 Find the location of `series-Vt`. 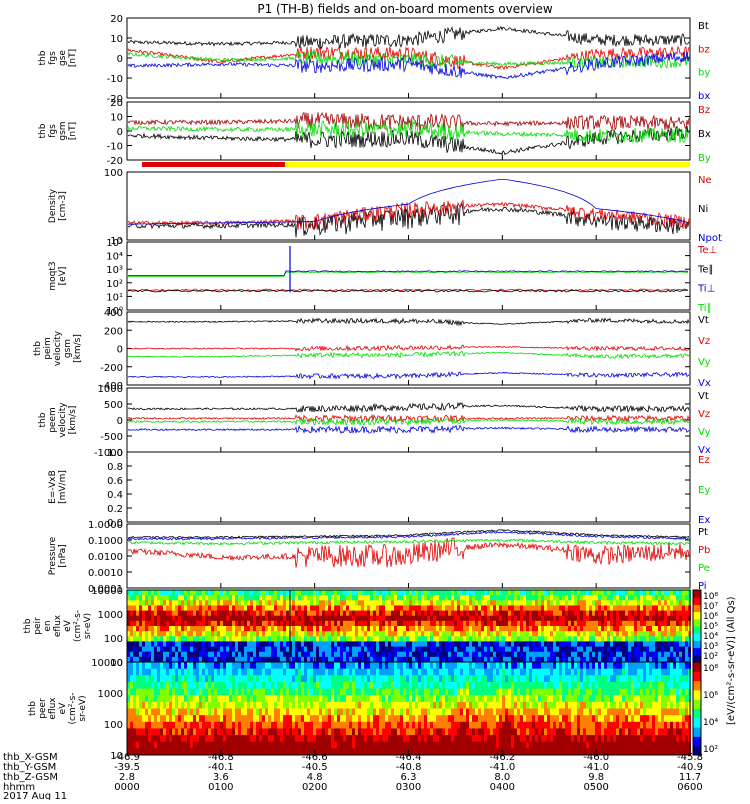

series-Vt is located at coordinates (408, 321).